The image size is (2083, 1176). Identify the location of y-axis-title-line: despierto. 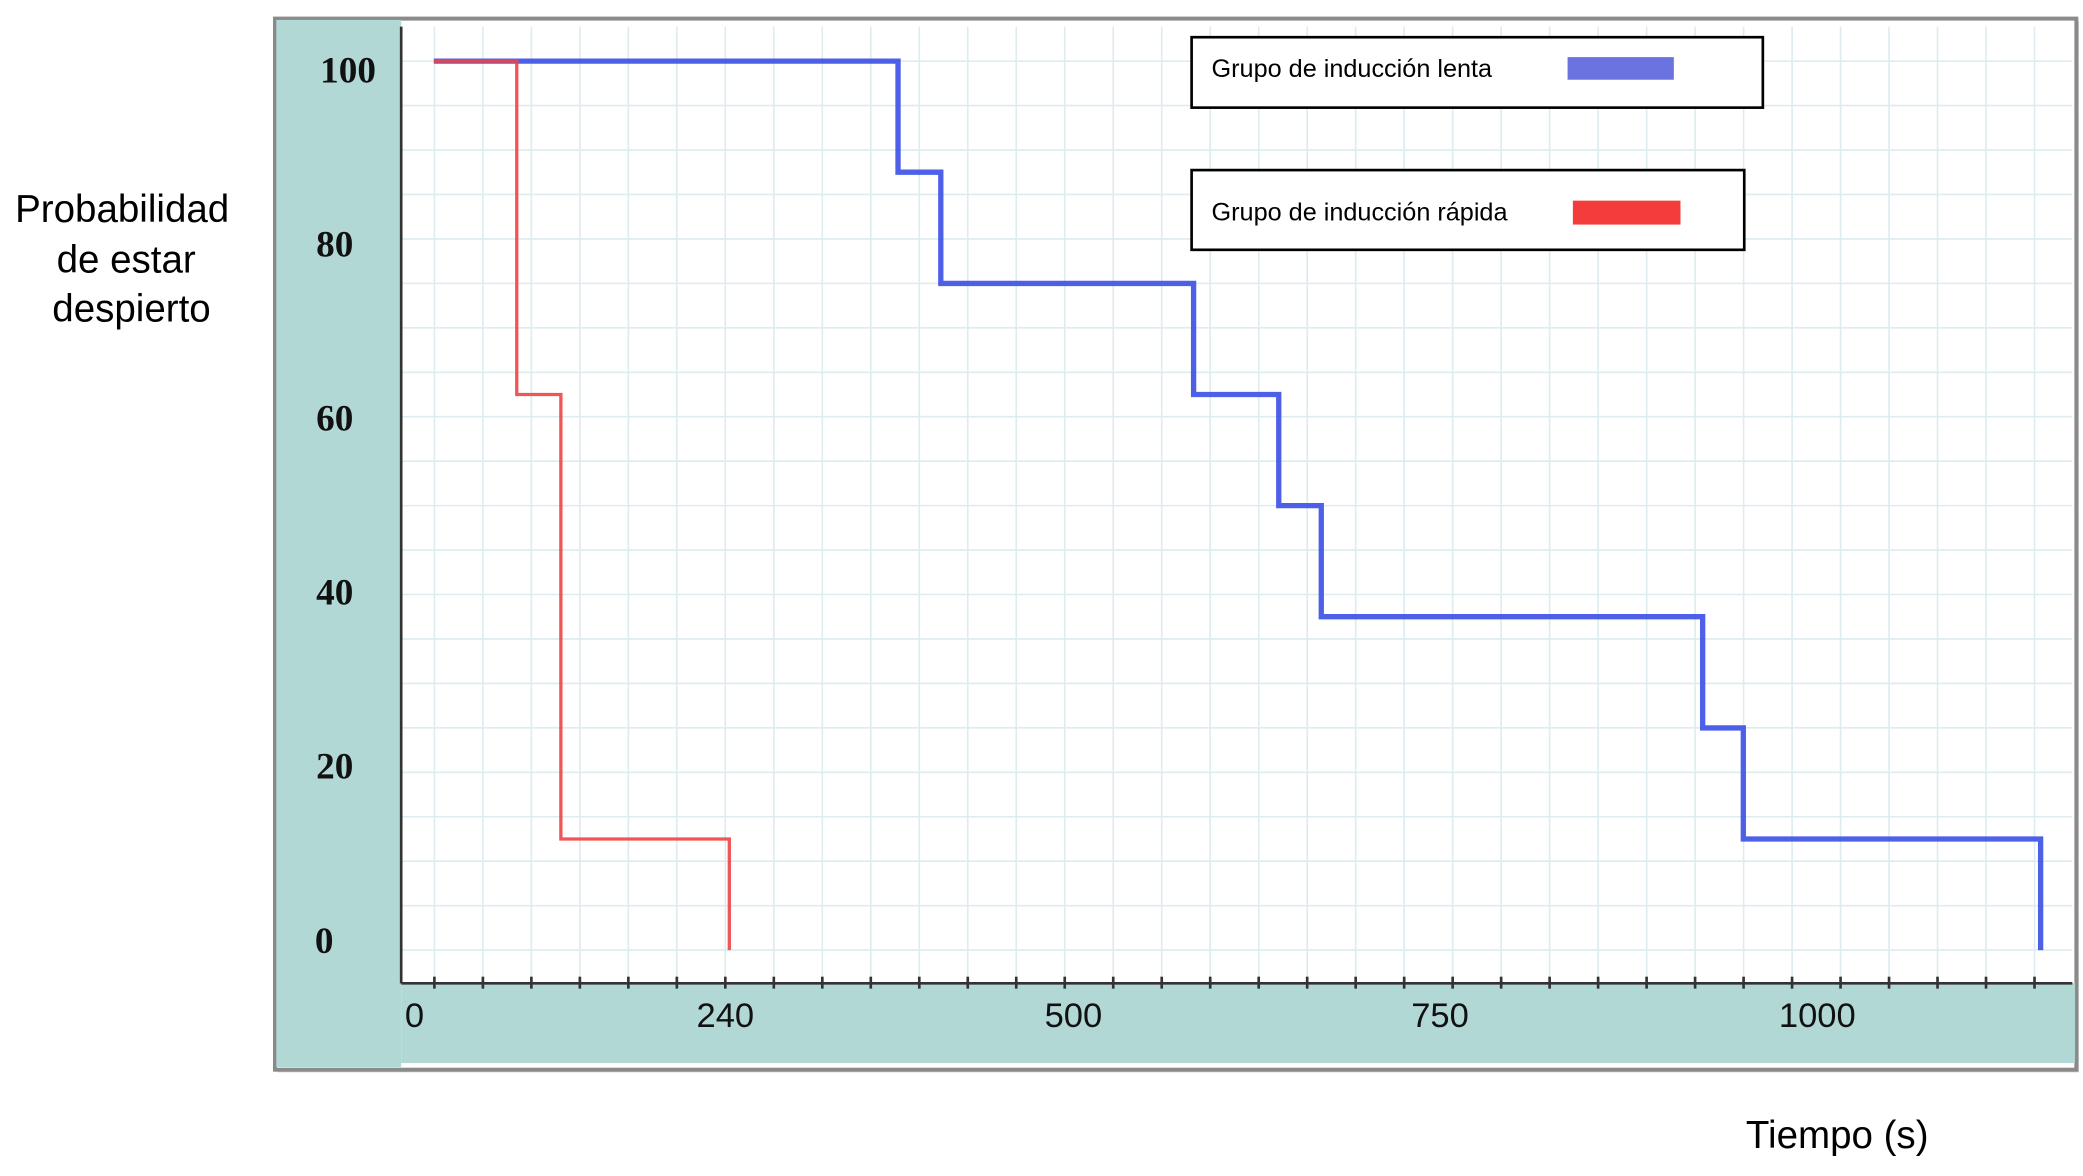
(131, 309).